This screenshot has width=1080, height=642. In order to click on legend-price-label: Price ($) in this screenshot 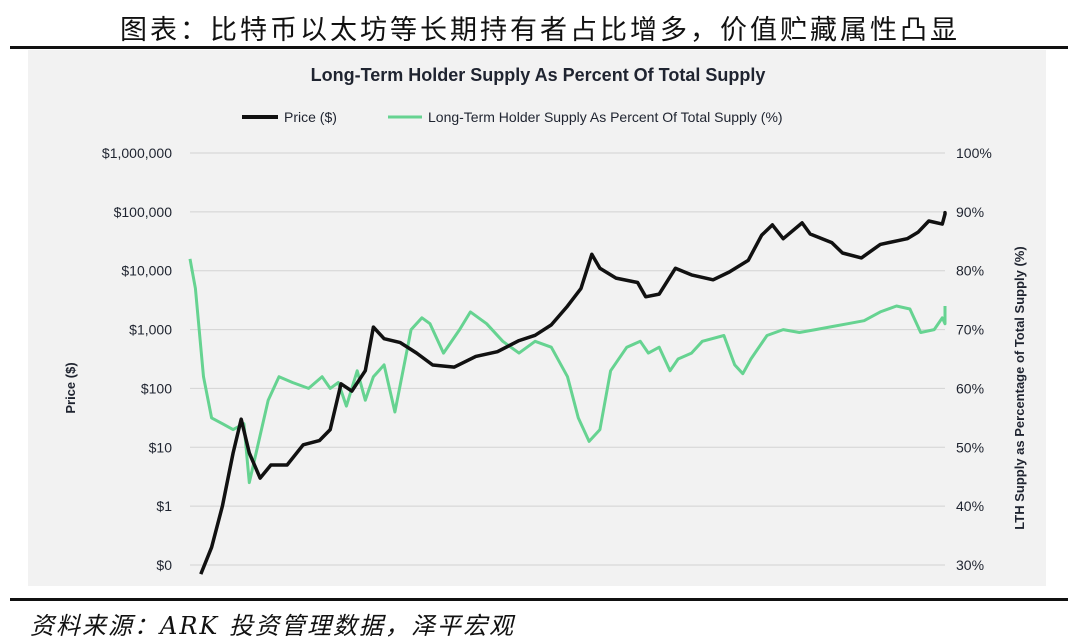, I will do `click(310, 117)`.